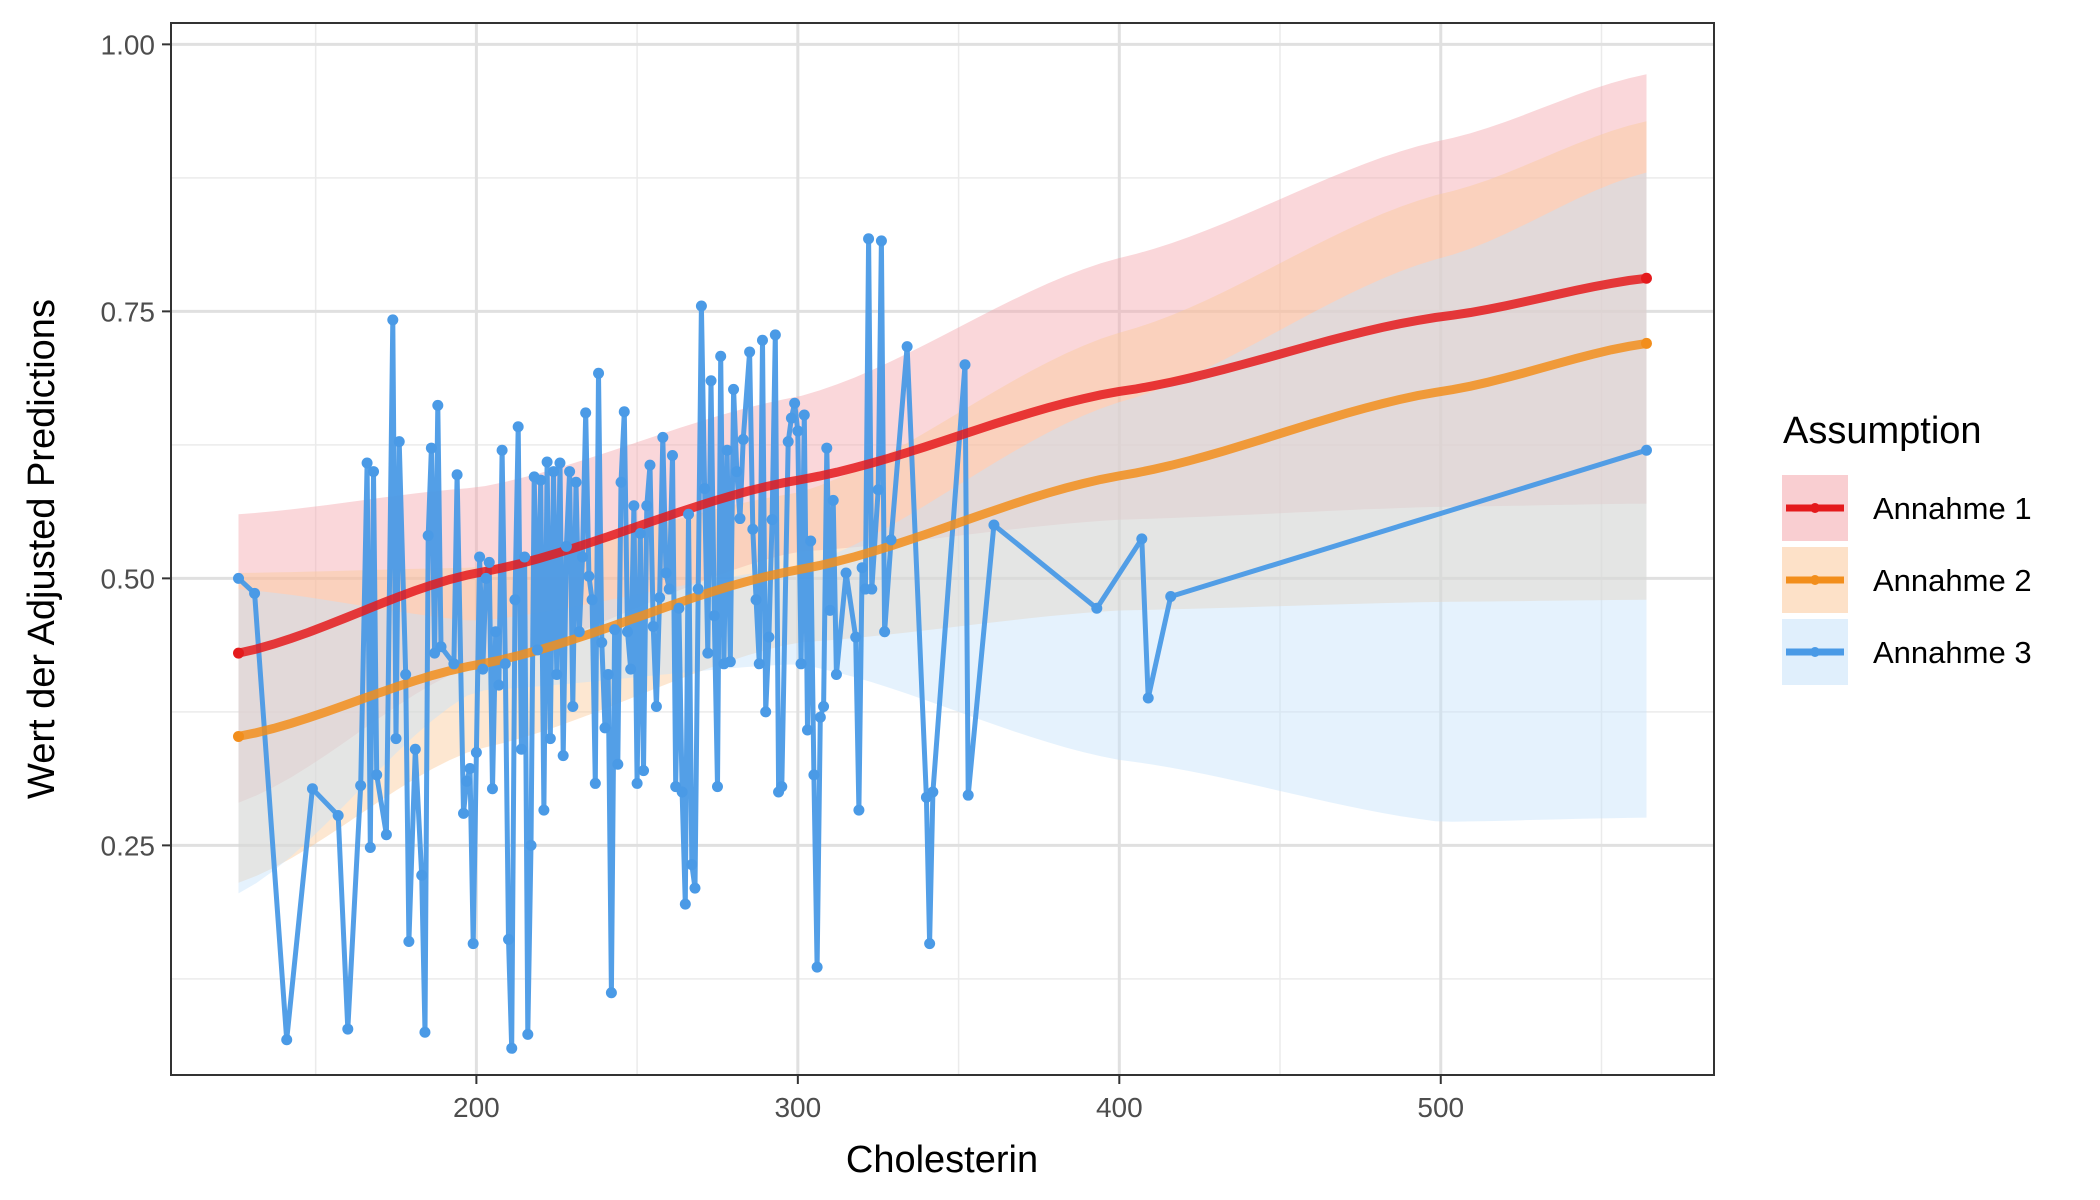  I want to click on legend-label: Annahme 2, so click(1952, 580).